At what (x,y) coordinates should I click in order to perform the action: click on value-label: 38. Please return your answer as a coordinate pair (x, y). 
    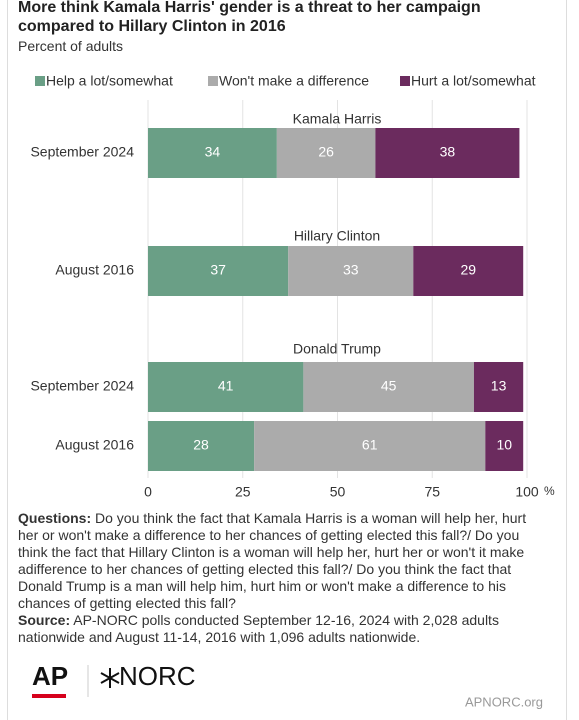
    Looking at the image, I should click on (448, 152).